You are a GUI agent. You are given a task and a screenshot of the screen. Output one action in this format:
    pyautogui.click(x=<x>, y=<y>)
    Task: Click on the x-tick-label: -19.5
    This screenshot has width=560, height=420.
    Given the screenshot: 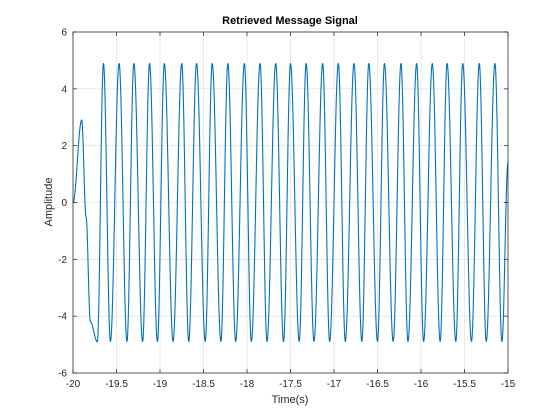 What is the action you would take?
    pyautogui.click(x=116, y=384)
    